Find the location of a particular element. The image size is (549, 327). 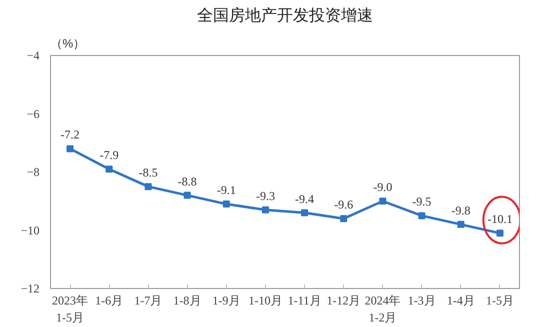

data-label: -8.5 is located at coordinates (148, 173).